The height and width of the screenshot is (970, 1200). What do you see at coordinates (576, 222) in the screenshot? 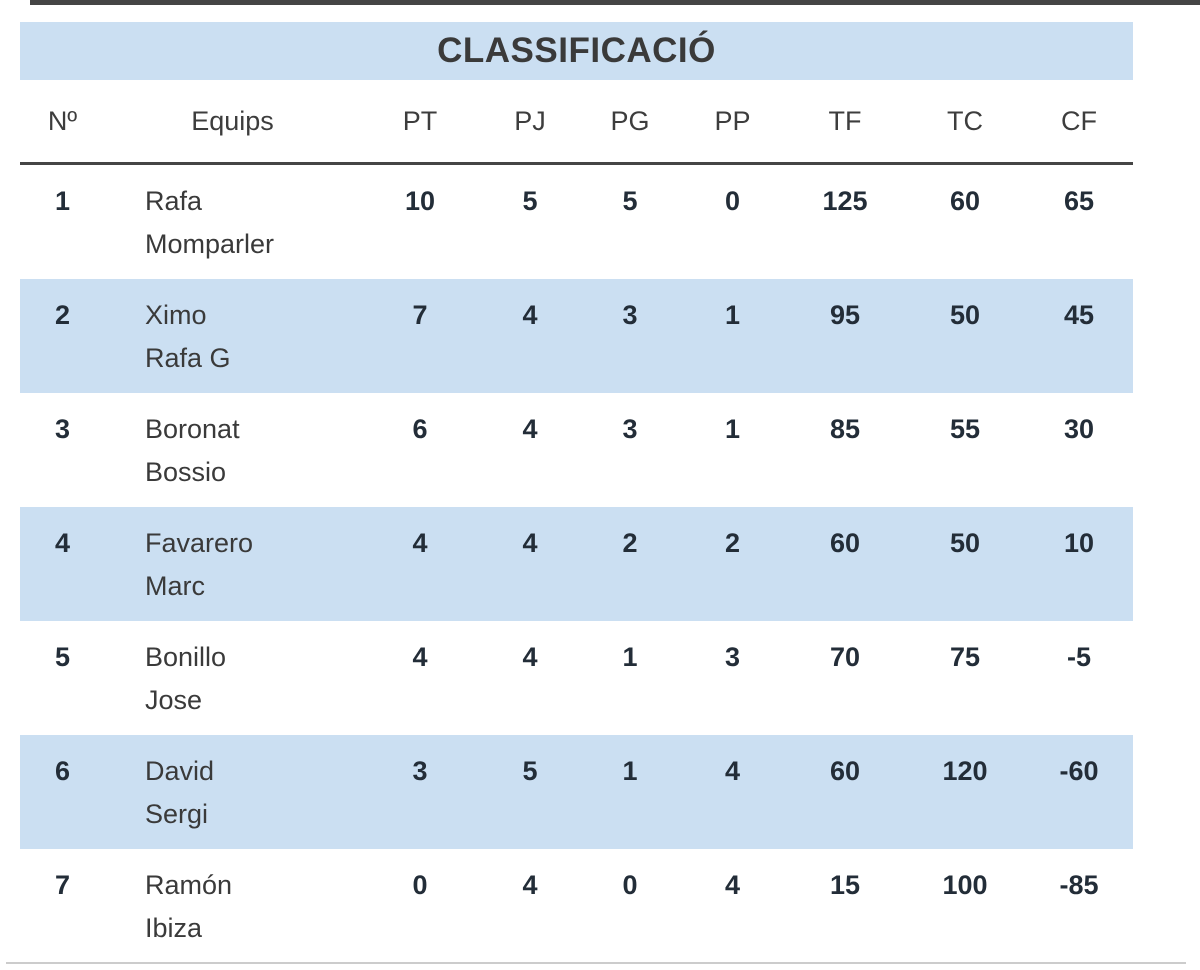
I see `table-row: 1 Rafa Momparler 10 5 5 0 125 60 65` at bounding box center [576, 222].